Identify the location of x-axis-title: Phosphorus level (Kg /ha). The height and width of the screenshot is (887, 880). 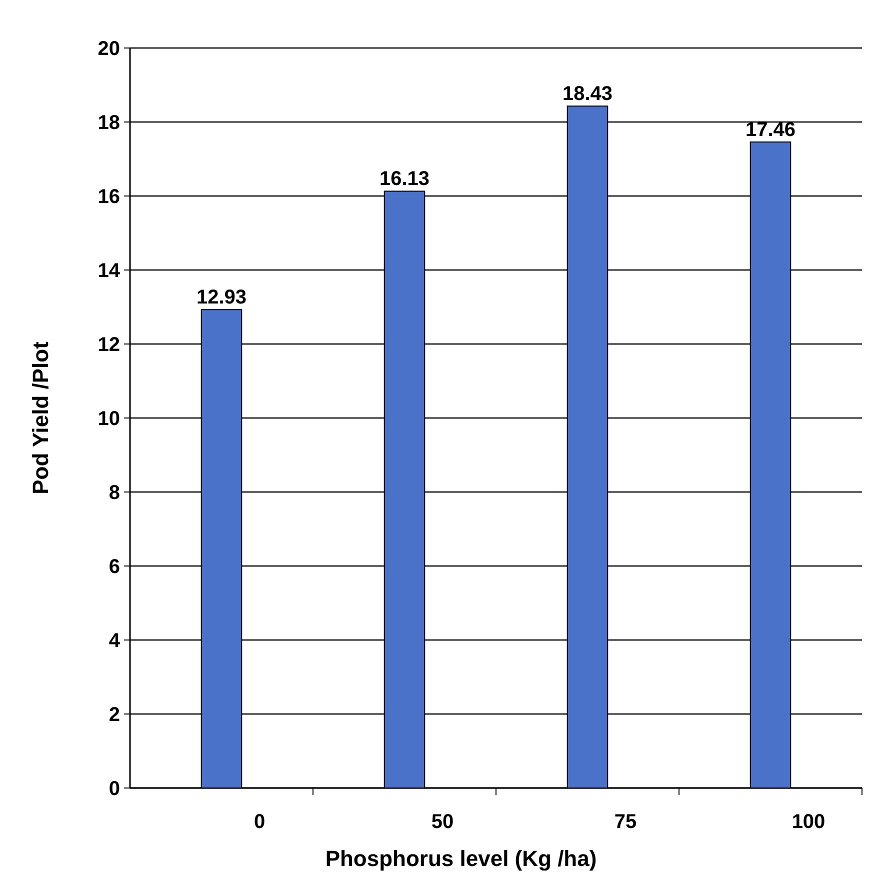
(461, 858).